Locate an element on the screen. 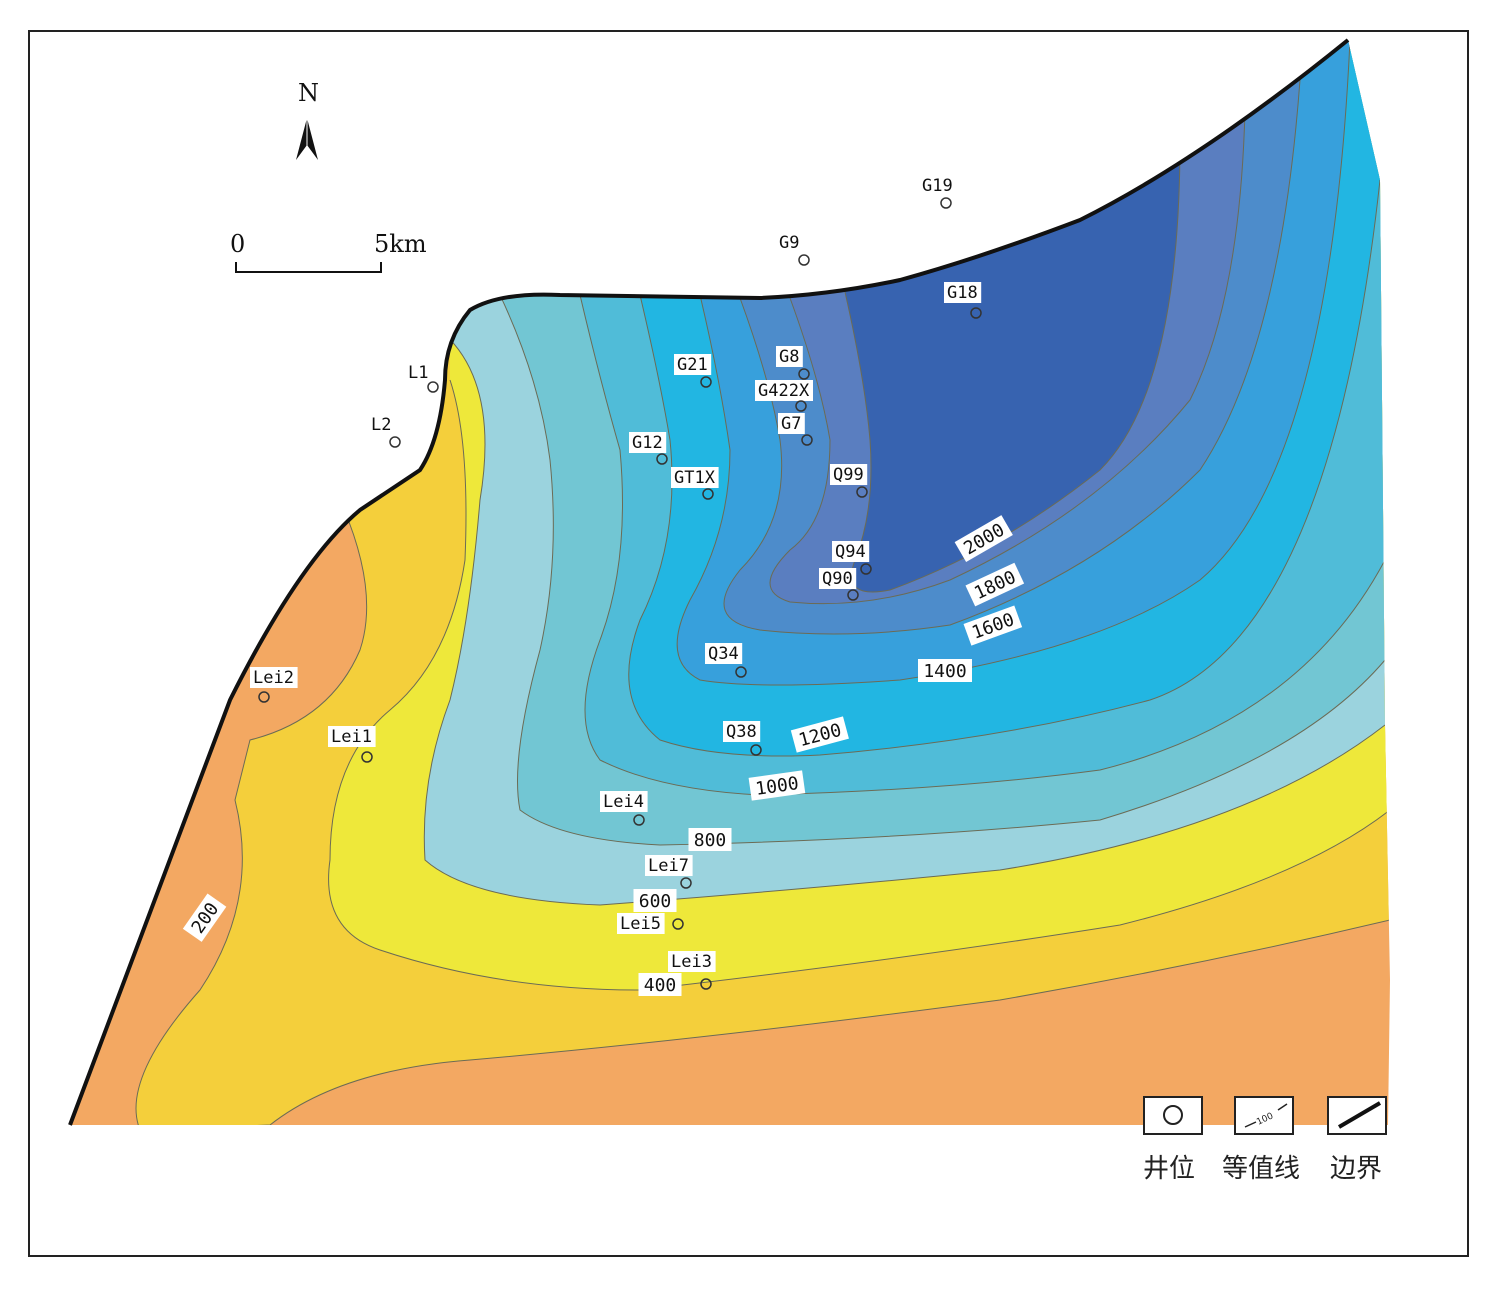 Image resolution: width=1500 pixels, height=1292 pixels. well-label: Lei7 is located at coordinates (668, 866).